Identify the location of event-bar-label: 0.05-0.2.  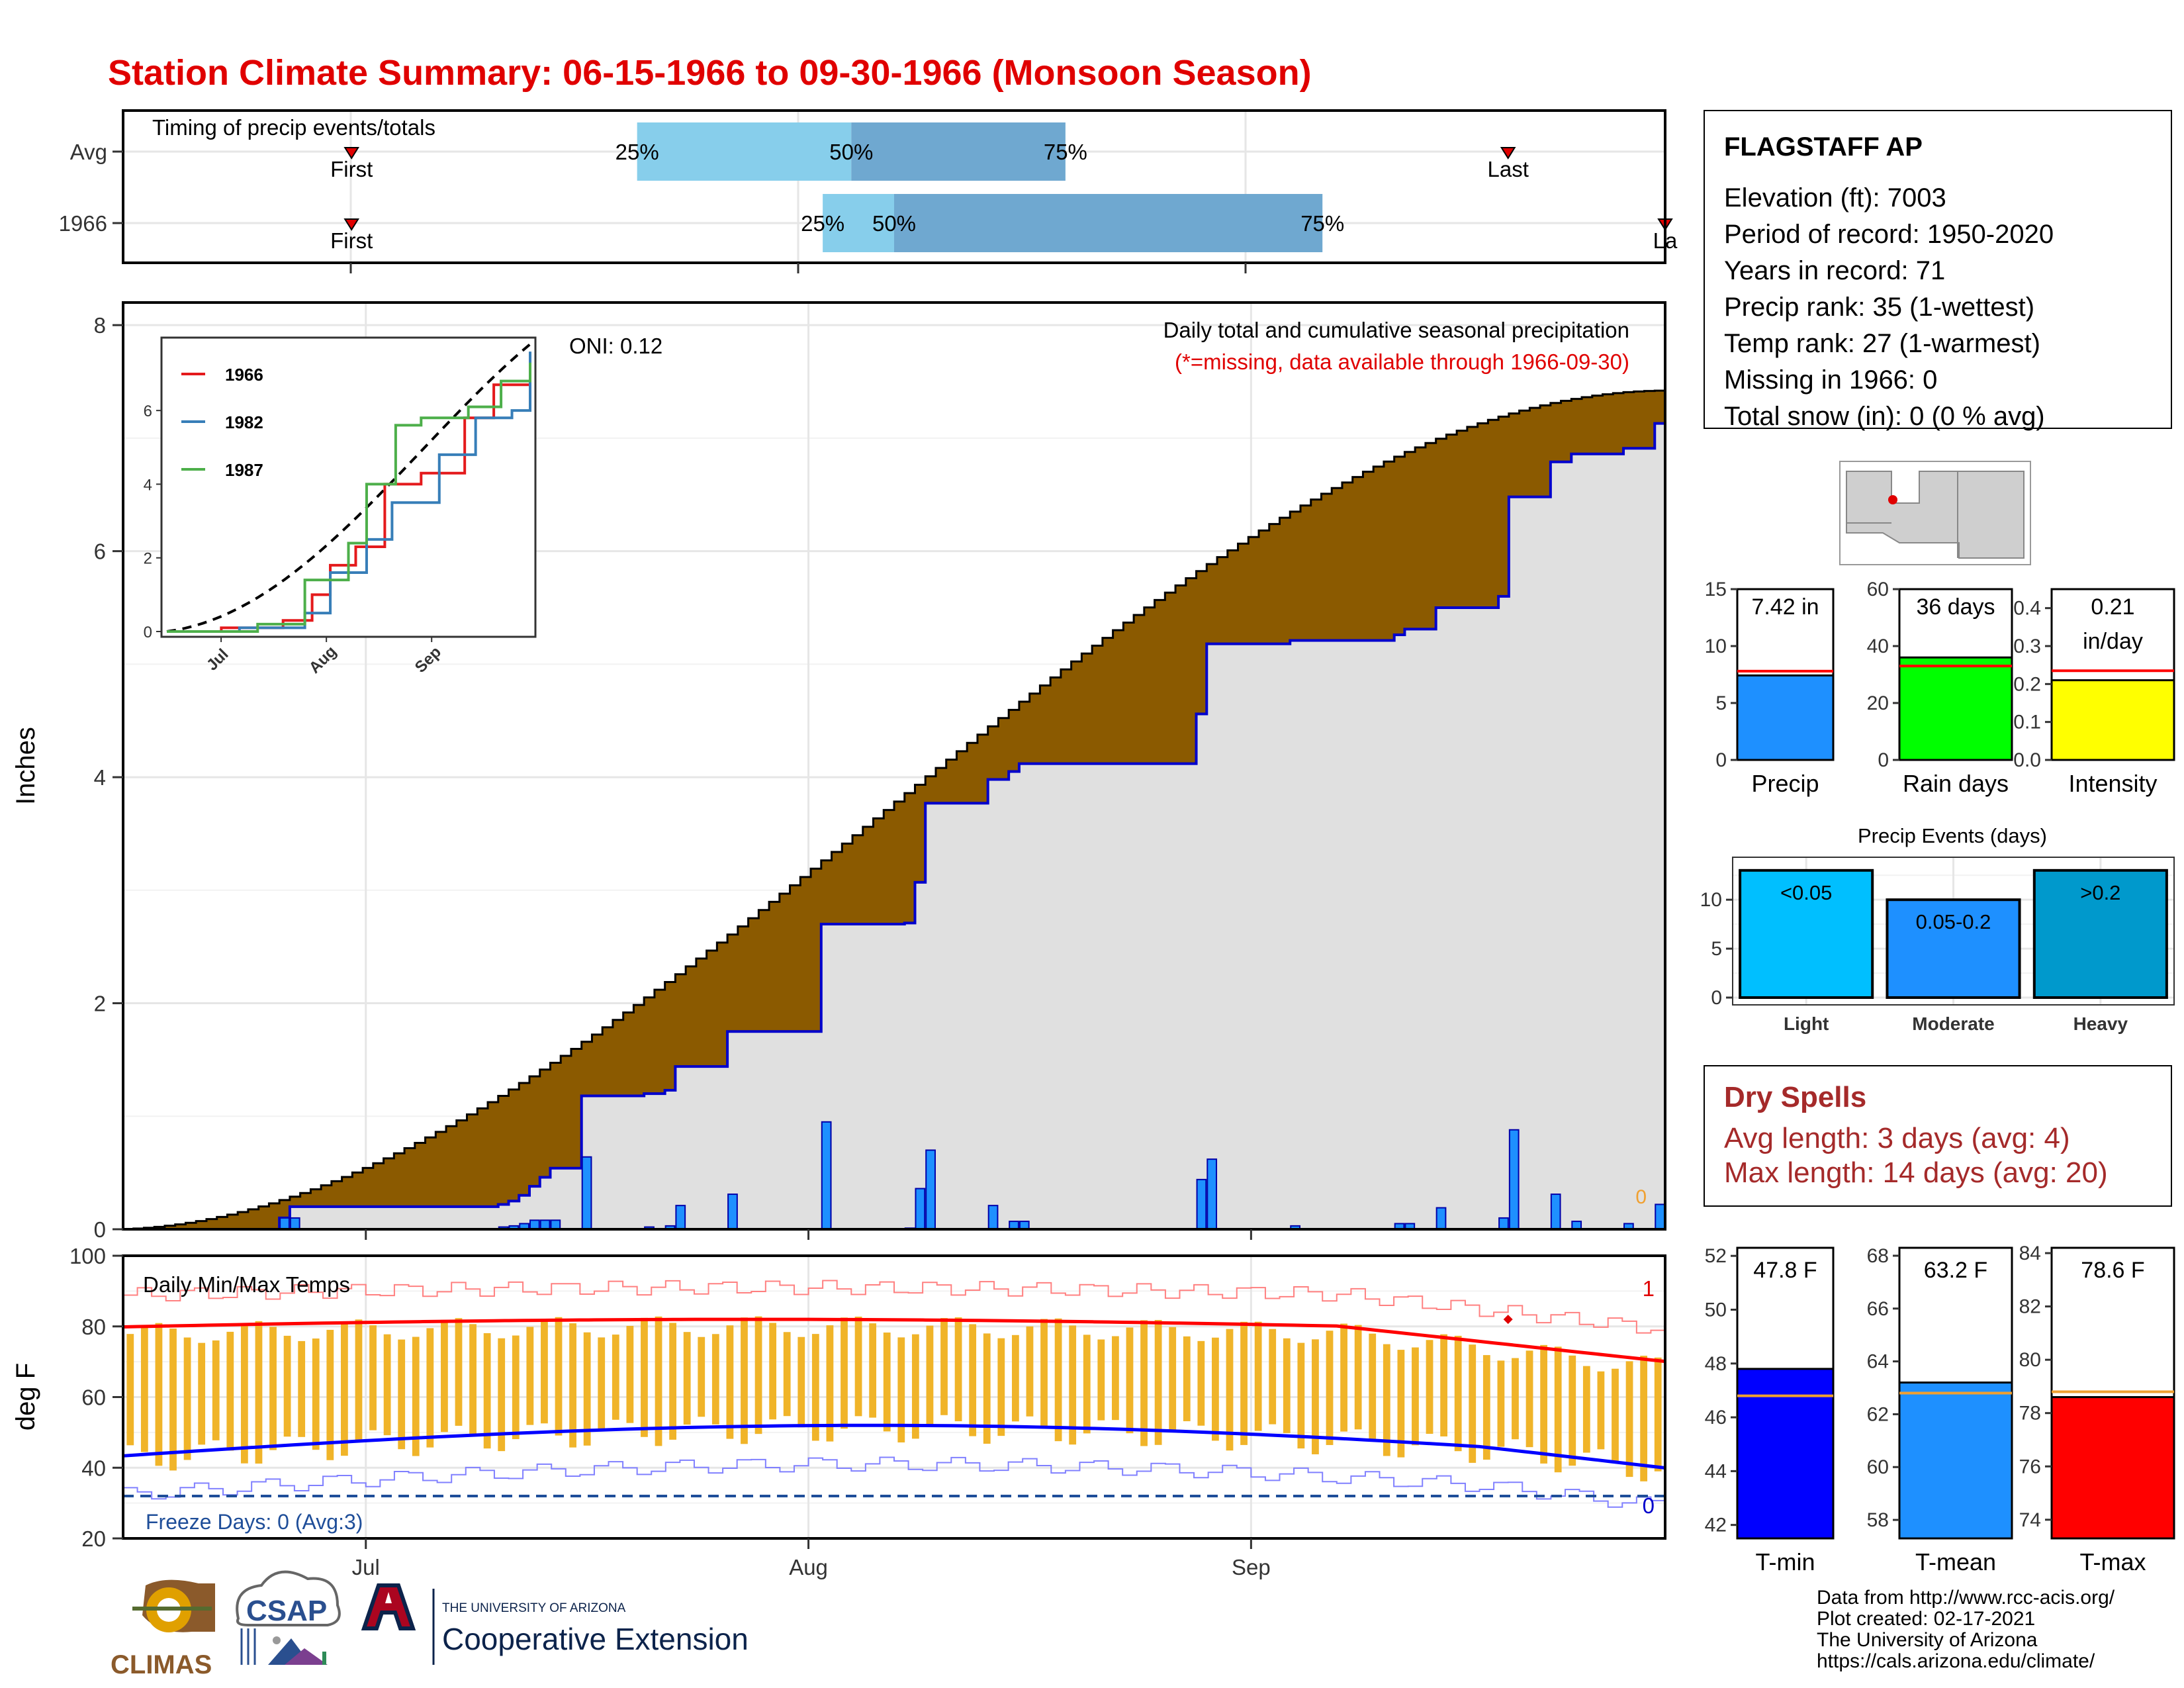
(1954, 921).